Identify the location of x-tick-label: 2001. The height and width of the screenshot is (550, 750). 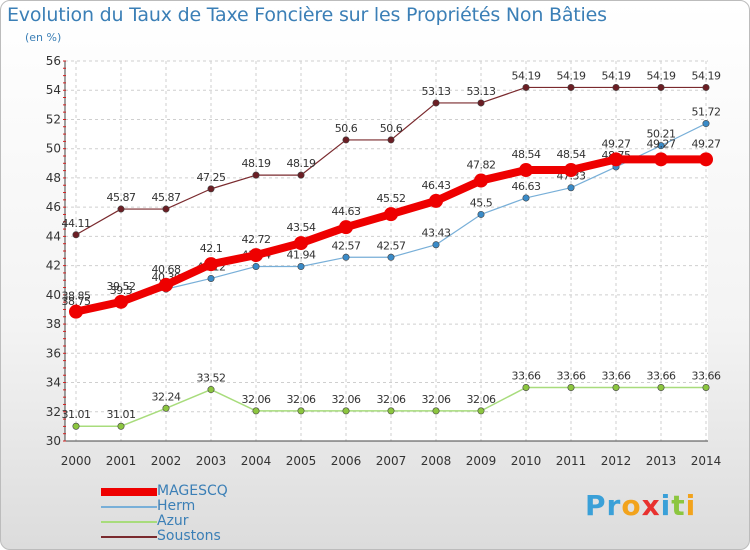
(121, 461).